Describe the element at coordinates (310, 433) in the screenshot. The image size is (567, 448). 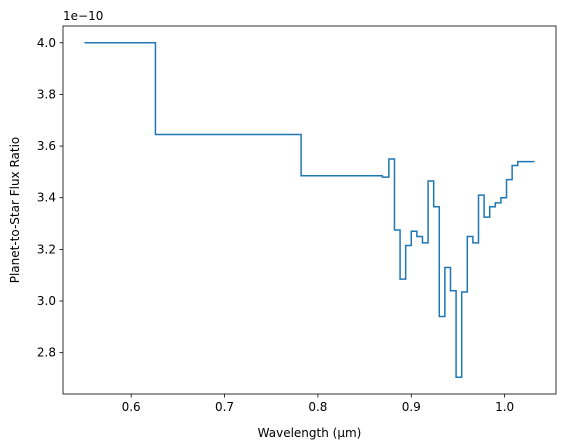
I see `x-axis-label: Wavelength (µm)` at that location.